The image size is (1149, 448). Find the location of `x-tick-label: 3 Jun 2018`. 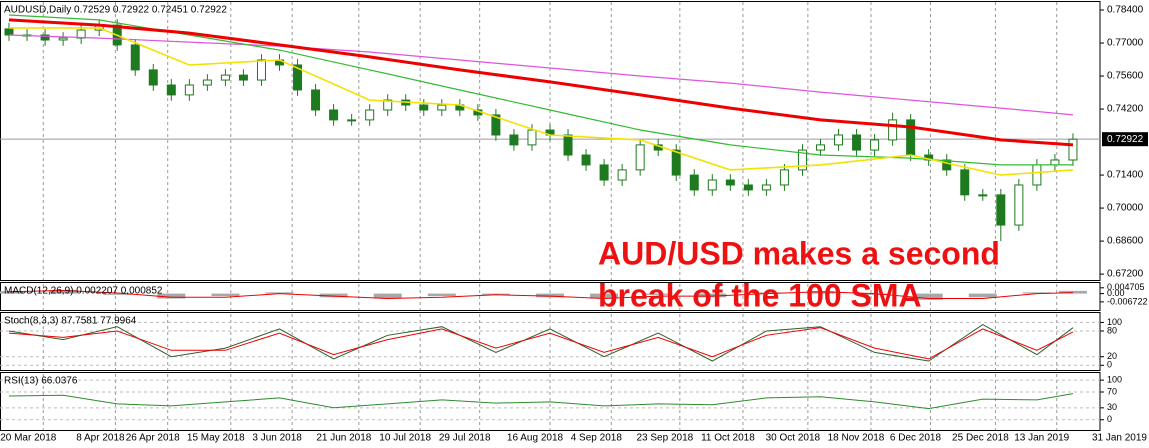

x-tick-label: 3 Jun 2018 is located at coordinates (277, 438).